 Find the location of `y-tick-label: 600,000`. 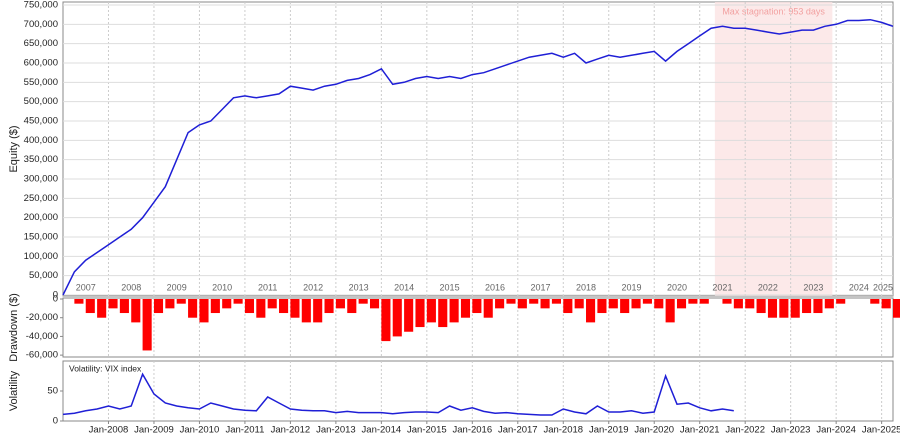

y-tick-label: 600,000 is located at coordinates (41, 63).